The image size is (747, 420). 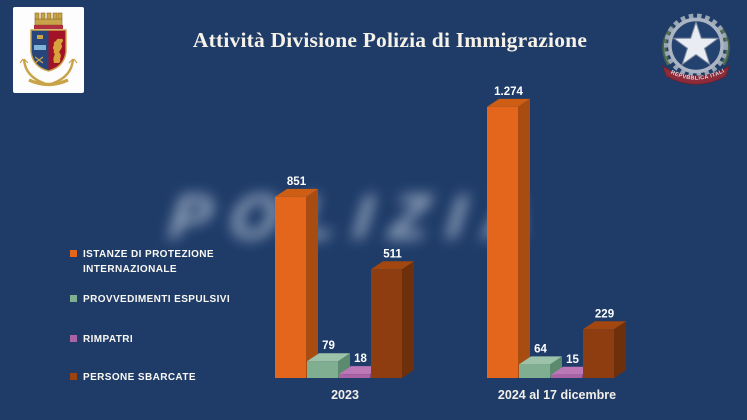 I want to click on bar-value-label: 851, so click(x=297, y=182).